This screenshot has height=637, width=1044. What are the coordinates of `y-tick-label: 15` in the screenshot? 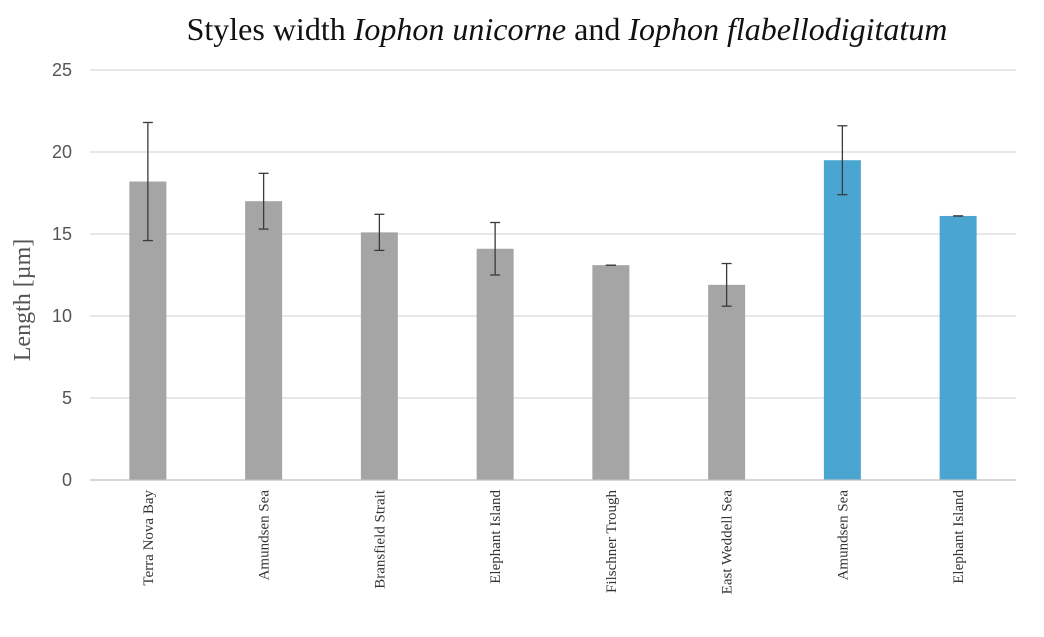 It's located at (62, 234).